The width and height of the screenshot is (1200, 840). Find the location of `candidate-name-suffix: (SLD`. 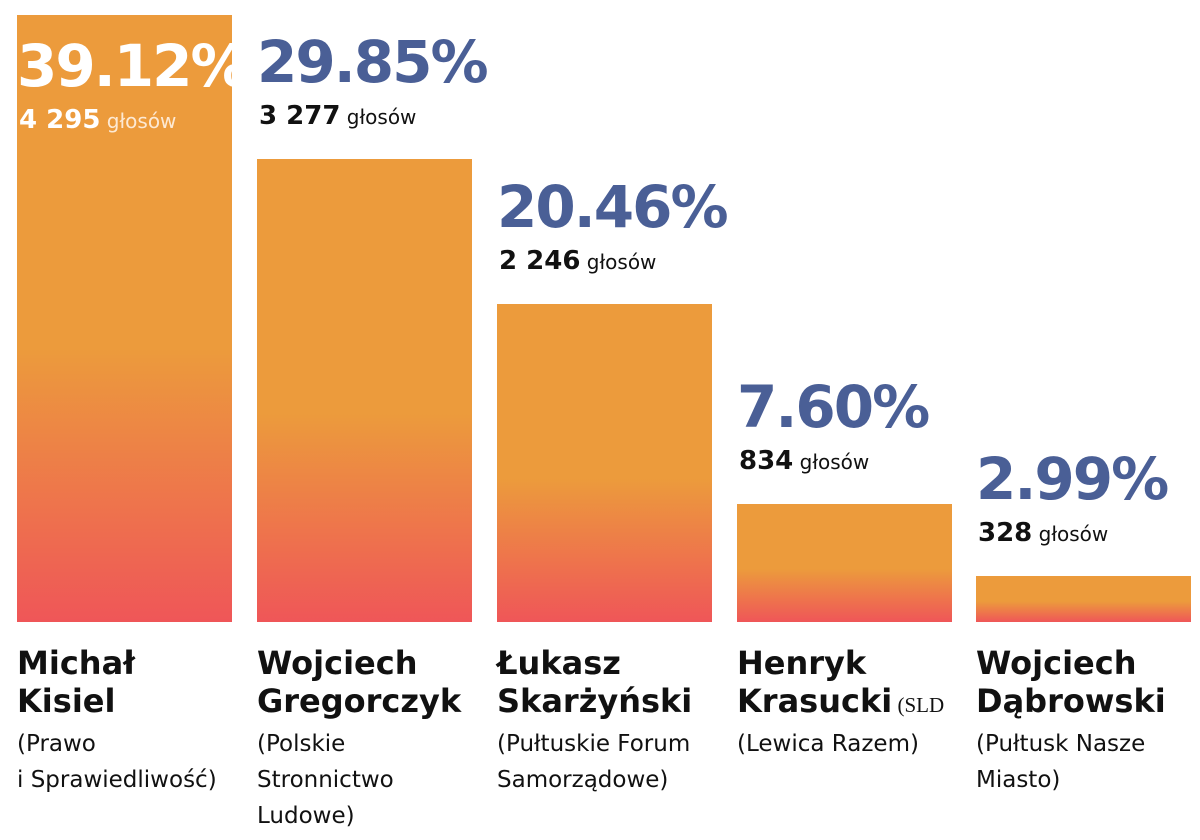

candidate-name-suffix: (SLD is located at coordinates (918, 705).